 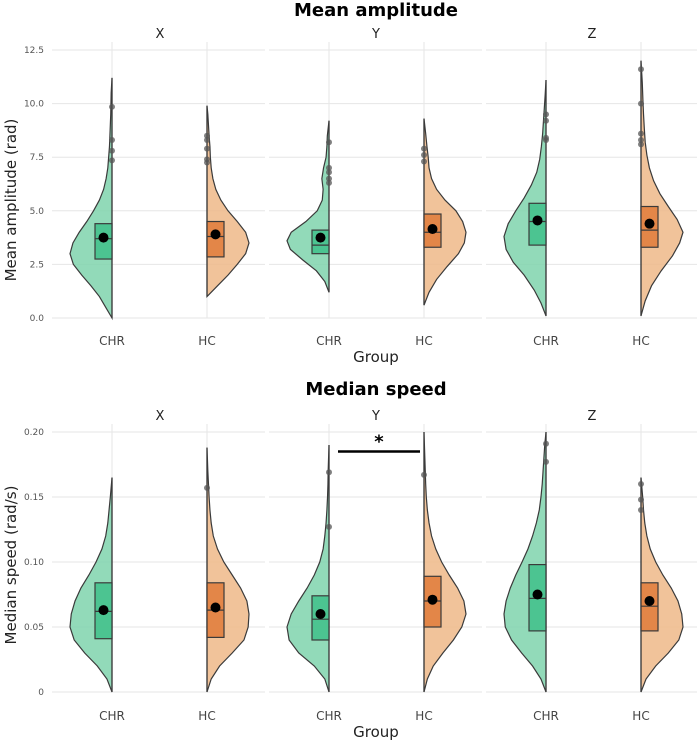 What do you see at coordinates (11, 565) in the screenshot?
I see `y-axis-label-median-speed: Median speed (rad/s)` at bounding box center [11, 565].